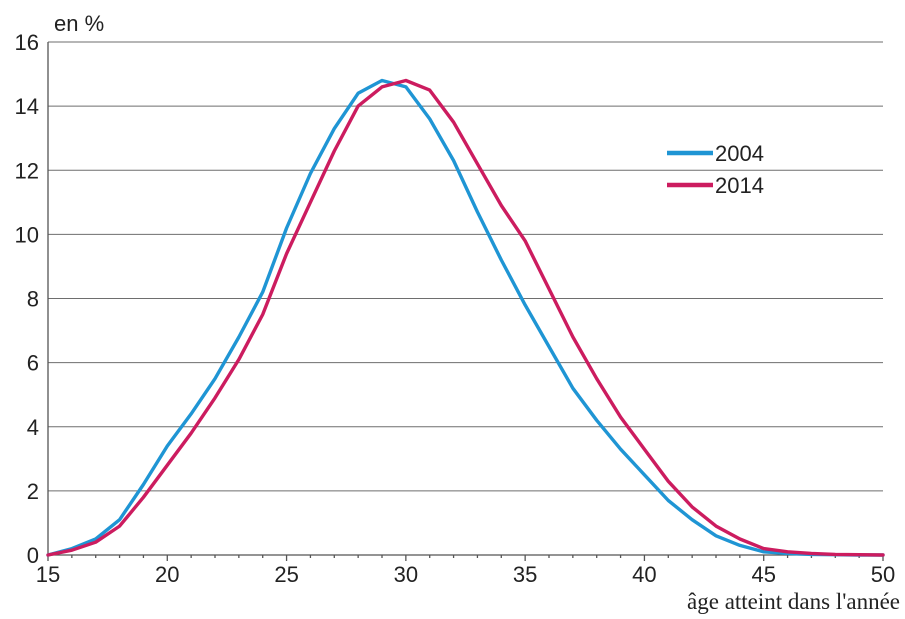 This screenshot has width=905, height=619. I want to click on x-tick-label: 30, so click(406, 574).